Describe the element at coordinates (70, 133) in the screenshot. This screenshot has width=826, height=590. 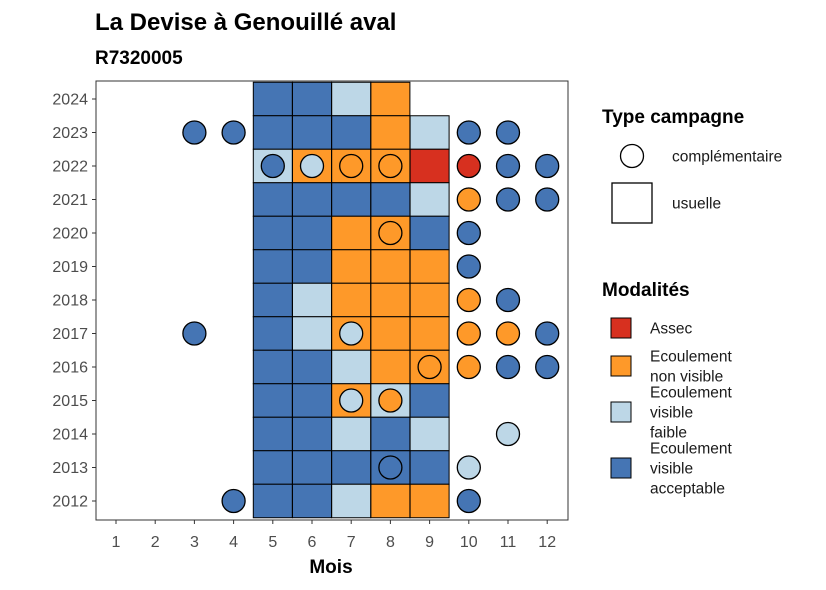
I see `y-tick-label: 2023` at that location.